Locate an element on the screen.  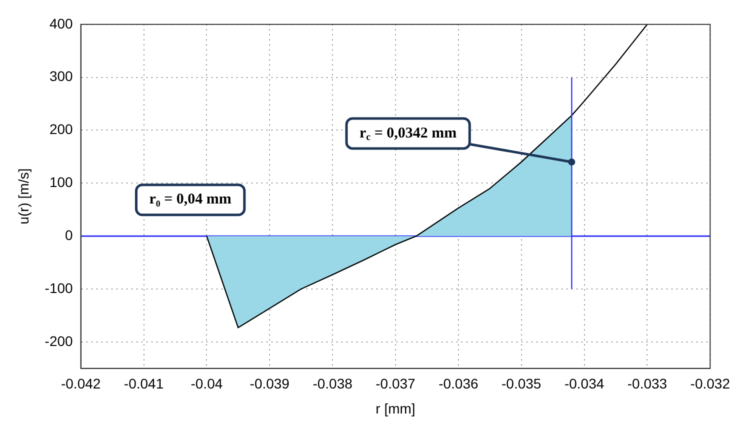
y-tick-label: 0 is located at coordinates (69, 234).